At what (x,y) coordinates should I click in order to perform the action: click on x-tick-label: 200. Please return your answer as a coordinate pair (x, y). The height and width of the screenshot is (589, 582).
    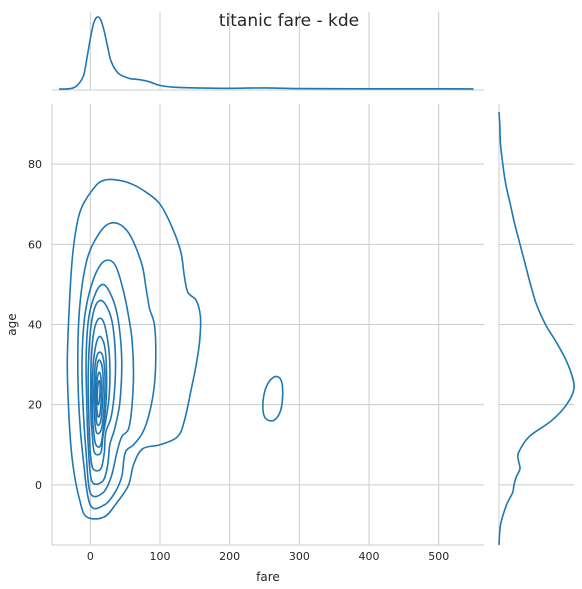
    Looking at the image, I should click on (229, 556).